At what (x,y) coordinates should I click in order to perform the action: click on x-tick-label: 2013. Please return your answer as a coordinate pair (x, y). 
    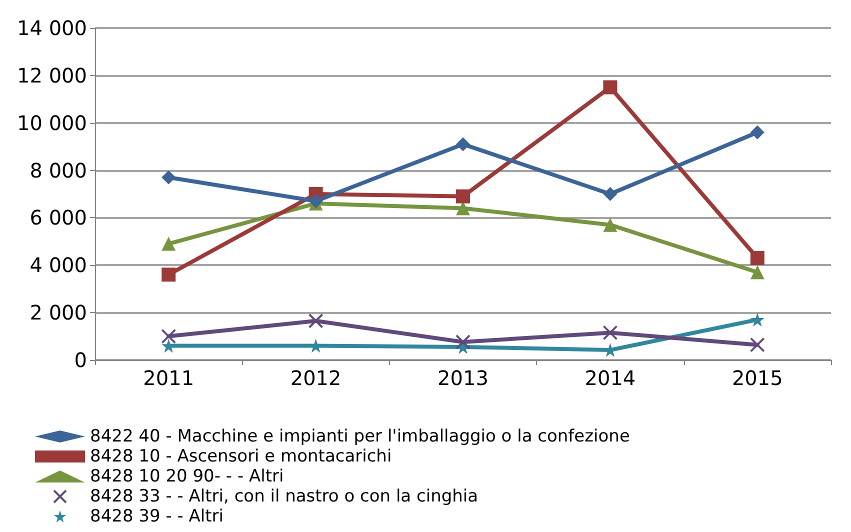
    Looking at the image, I should click on (463, 378).